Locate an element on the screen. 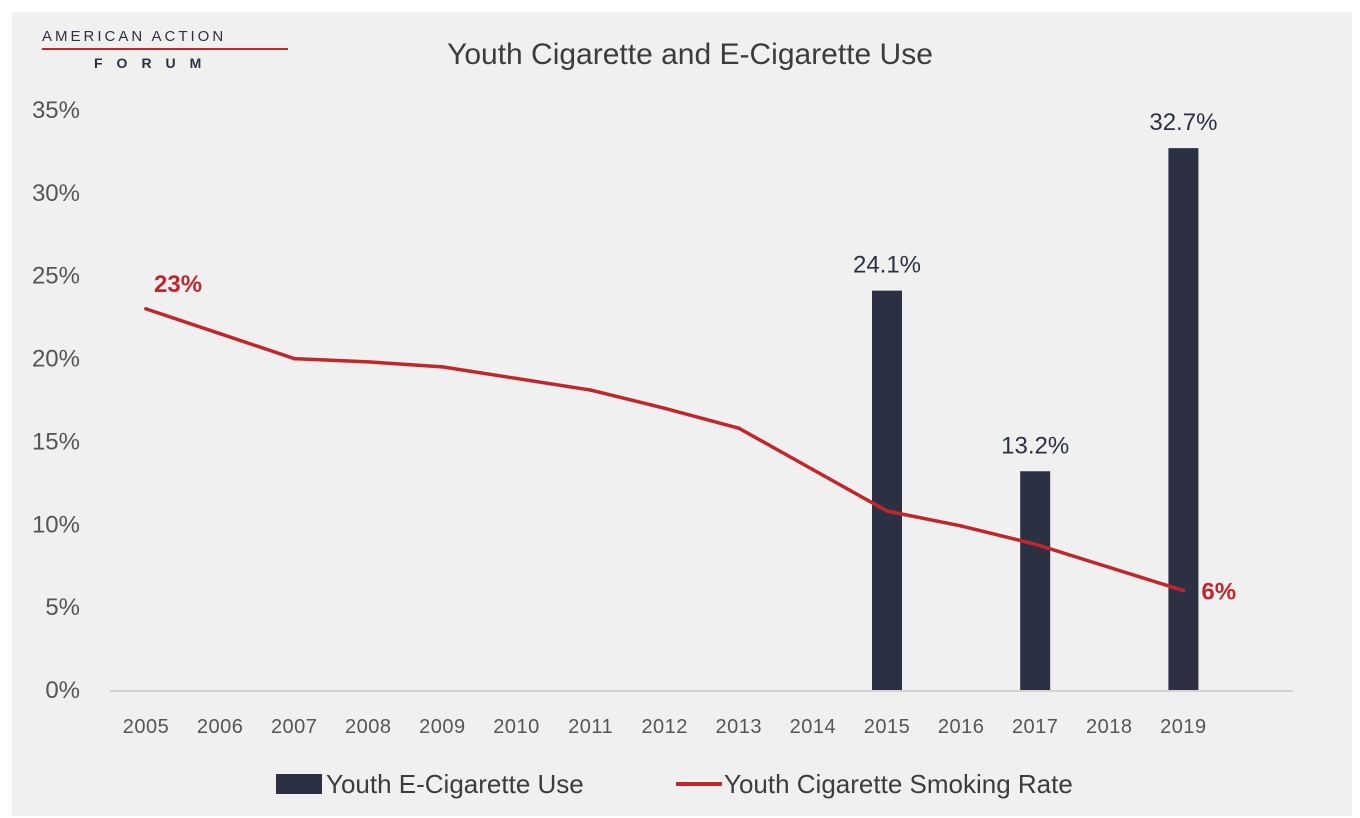  bar-data-label: 13.2% is located at coordinates (1035, 445).